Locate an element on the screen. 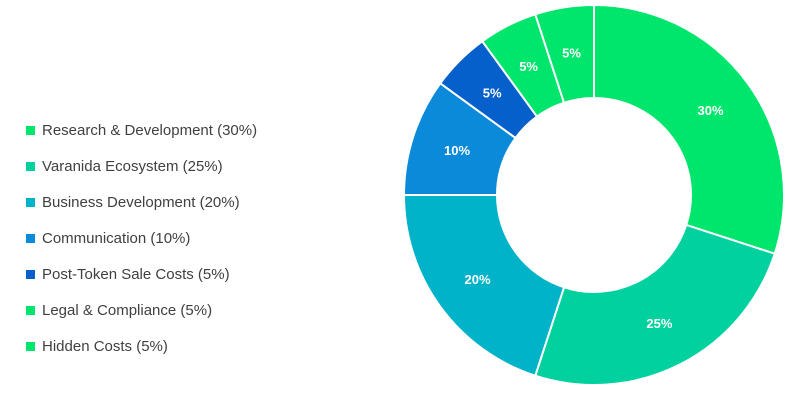  legend-item: Legal & Compliance (5%) is located at coordinates (141, 310).